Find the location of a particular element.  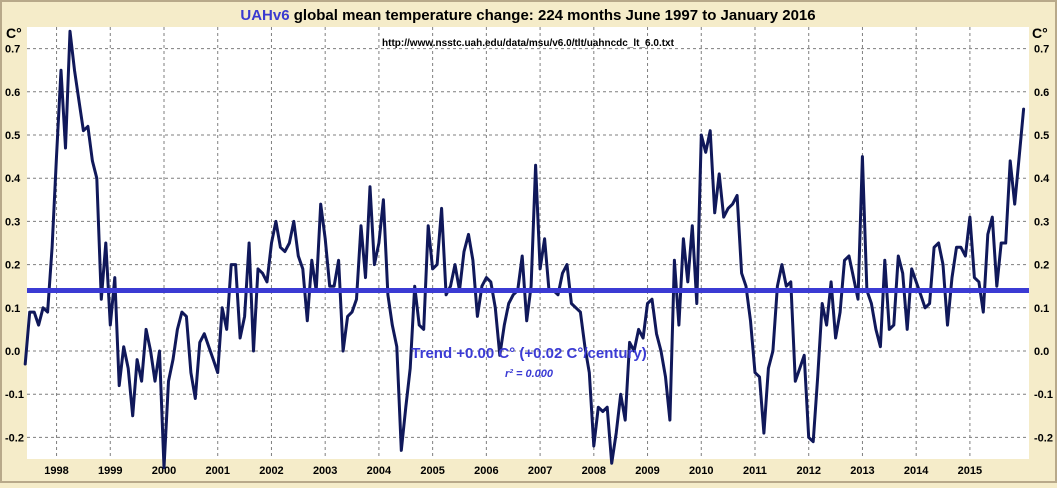

y-tick-label-left: 0.5 is located at coordinates (12, 136).